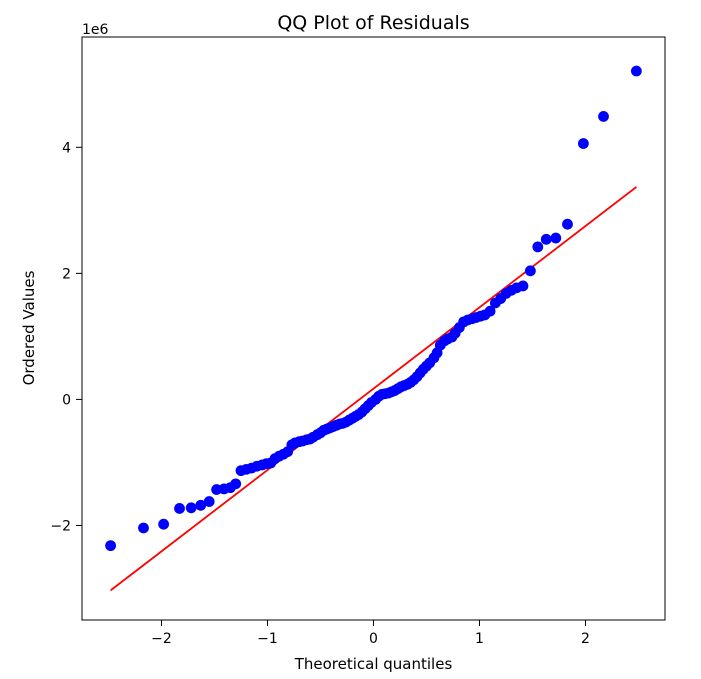 The image size is (701, 679). I want to click on y-axis-label: Ordered Values, so click(29, 327).